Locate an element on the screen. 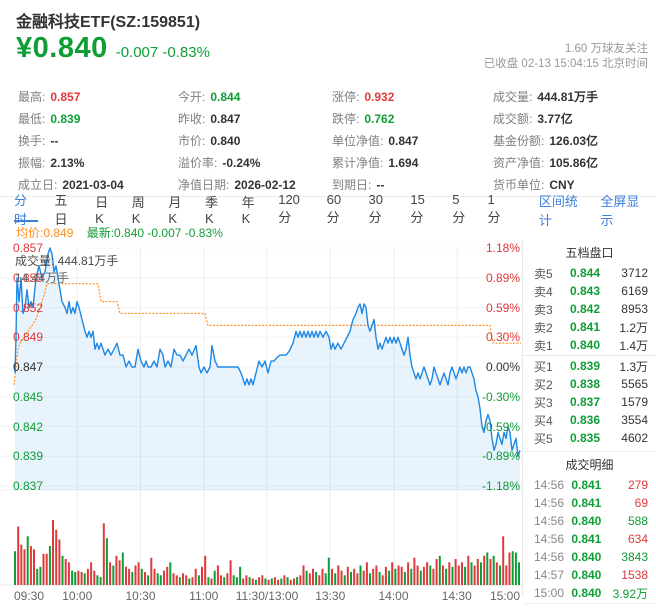 The image size is (656, 615). trade-row: 15:00 0.840 3.92万 is located at coordinates (589, 593).